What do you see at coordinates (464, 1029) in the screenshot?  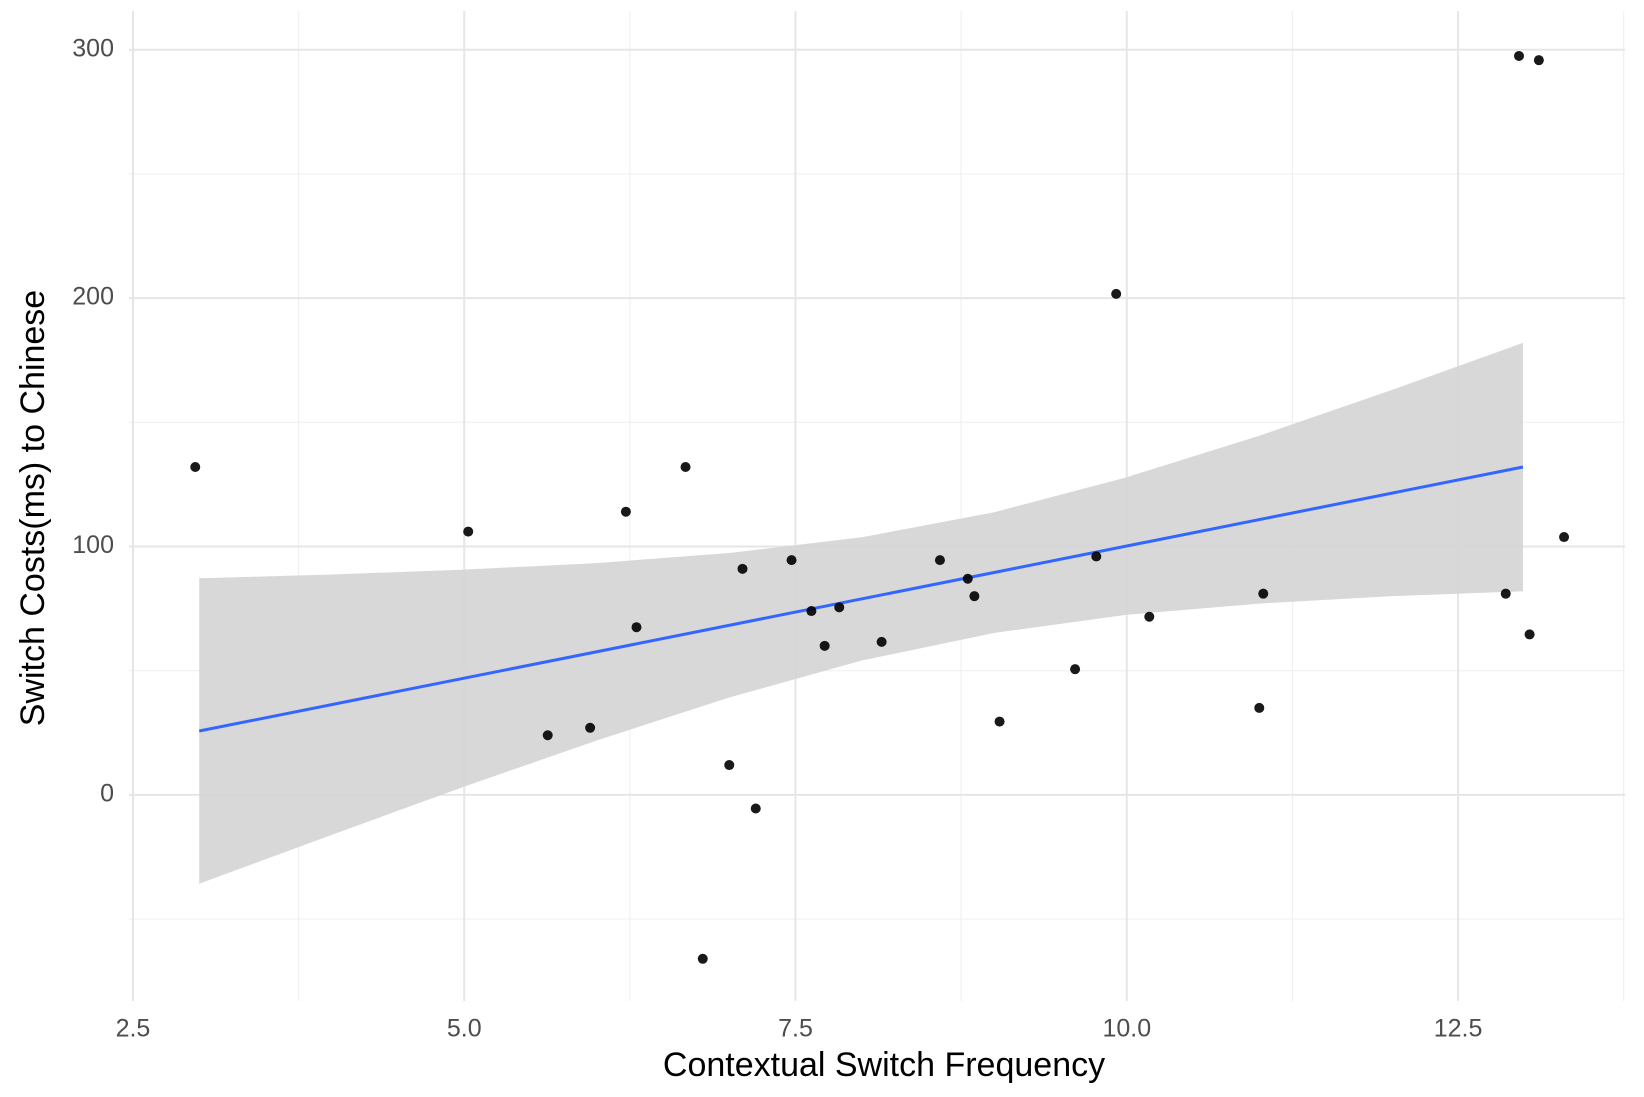 I see `x-tick-label: 5.0` at bounding box center [464, 1029].